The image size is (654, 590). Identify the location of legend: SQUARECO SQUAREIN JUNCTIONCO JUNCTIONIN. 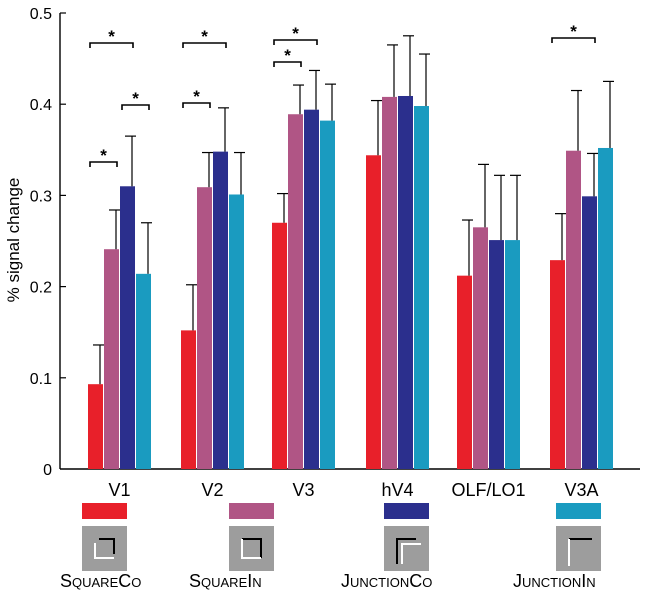
(330, 546).